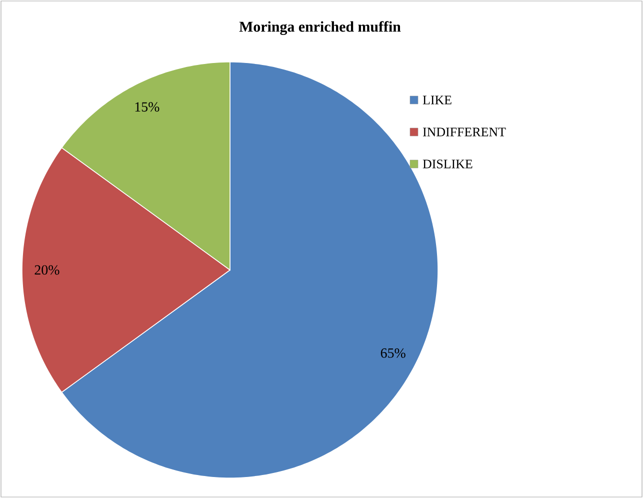  What do you see at coordinates (147, 107) in the screenshot?
I see `data-label: 15%` at bounding box center [147, 107].